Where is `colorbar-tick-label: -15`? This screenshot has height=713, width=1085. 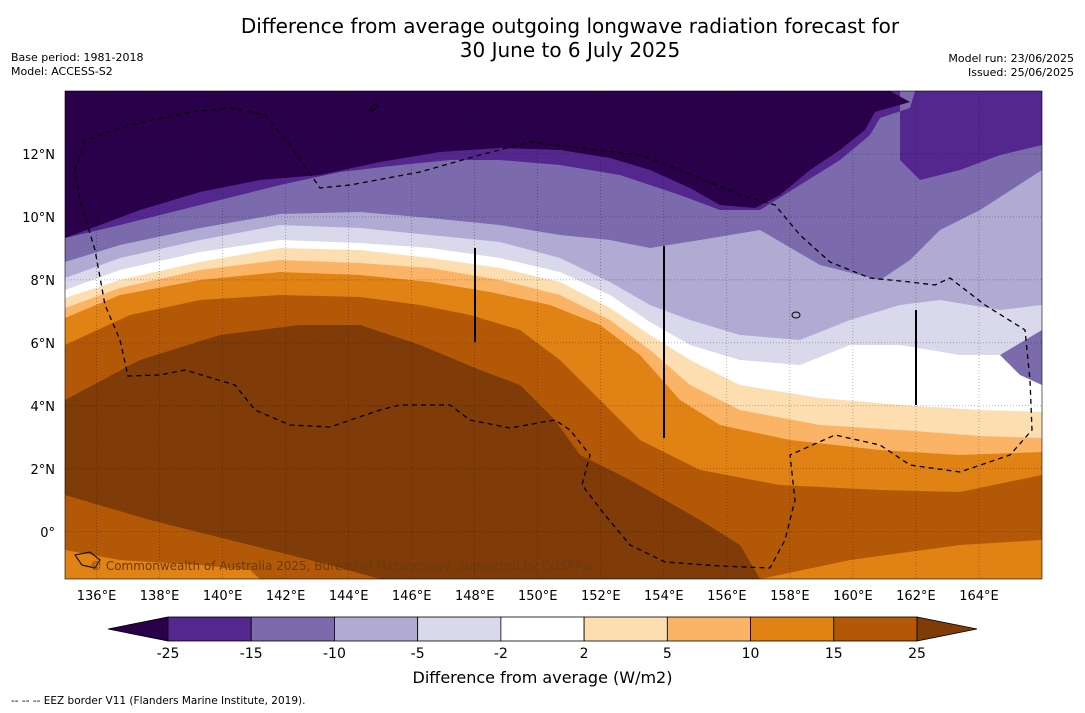
colorbar-tick-label: -15 is located at coordinates (251, 654).